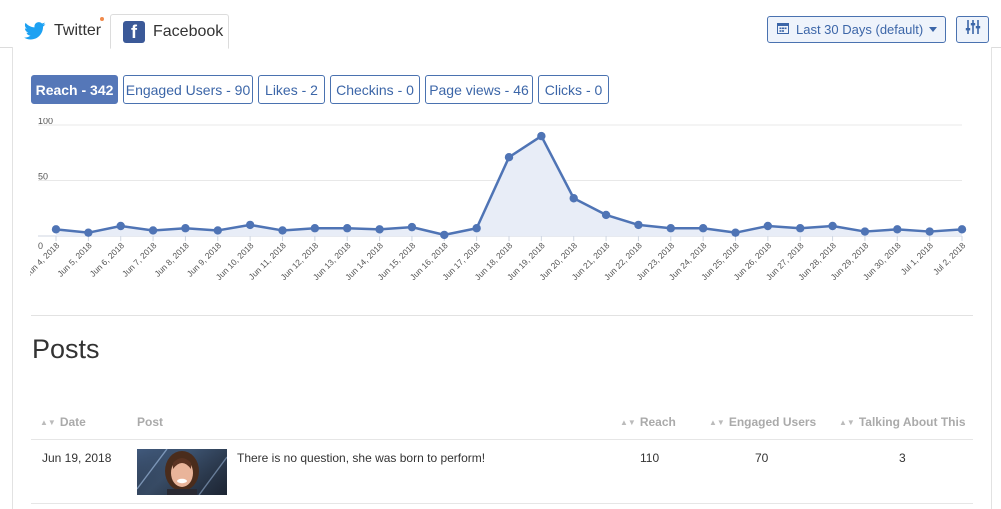 The image size is (1001, 509). I want to click on post-talking-about-this: 3, so click(902, 458).